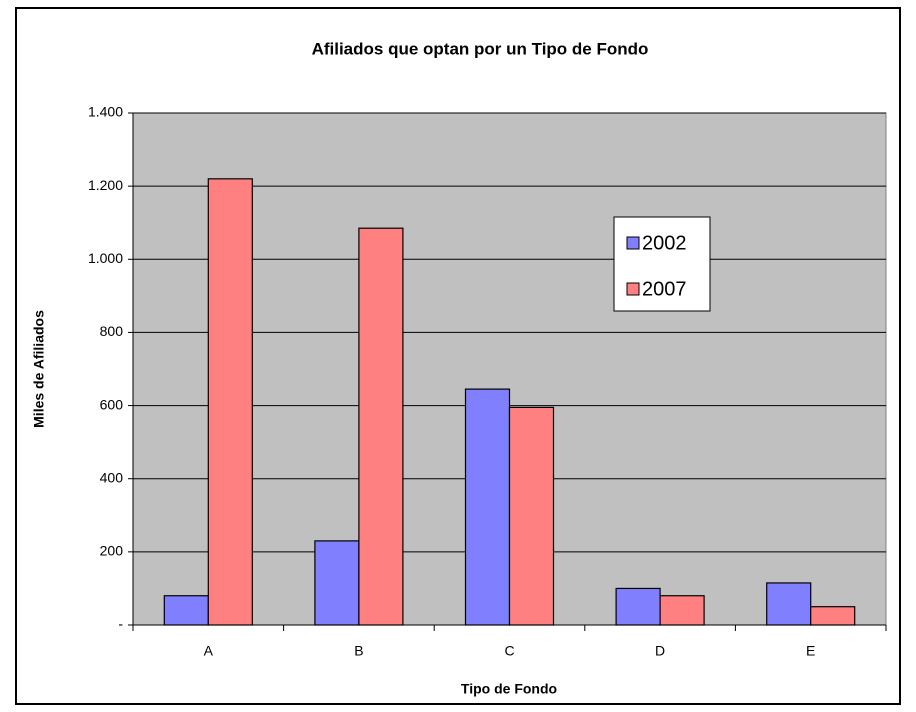 The width and height of the screenshot is (916, 712). Describe the element at coordinates (664, 289) in the screenshot. I see `legend-label: 2007` at that location.